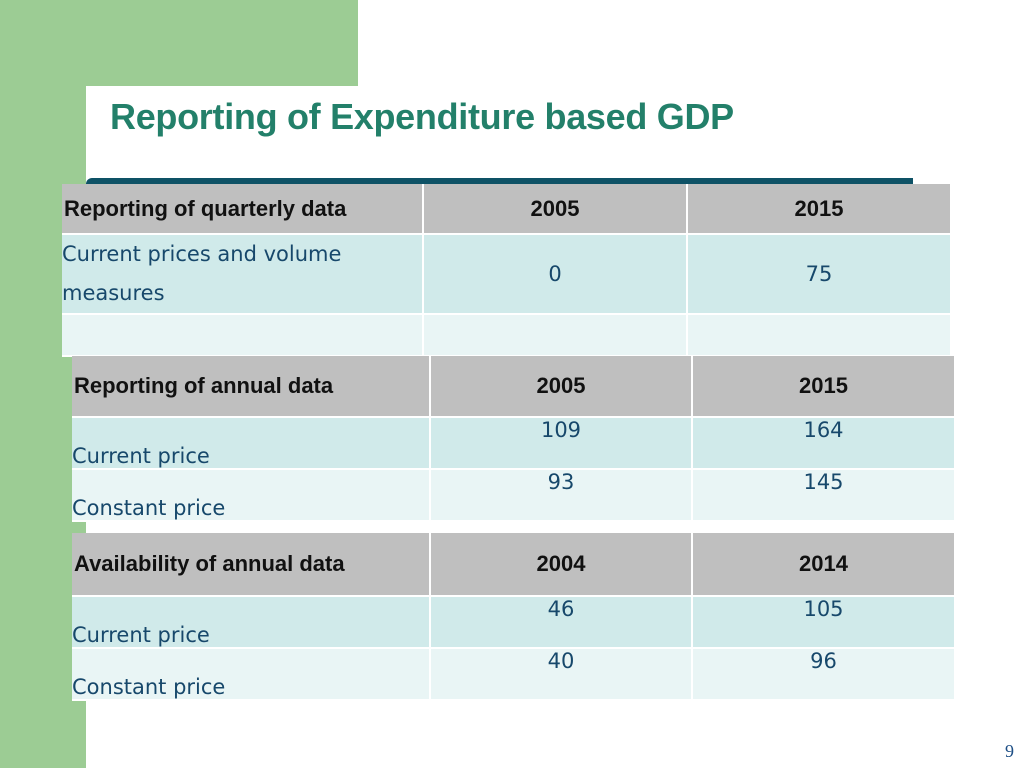 This screenshot has width=1024, height=768. What do you see at coordinates (243, 274) in the screenshot?
I see `row-label: Current prices and volume measures` at bounding box center [243, 274].